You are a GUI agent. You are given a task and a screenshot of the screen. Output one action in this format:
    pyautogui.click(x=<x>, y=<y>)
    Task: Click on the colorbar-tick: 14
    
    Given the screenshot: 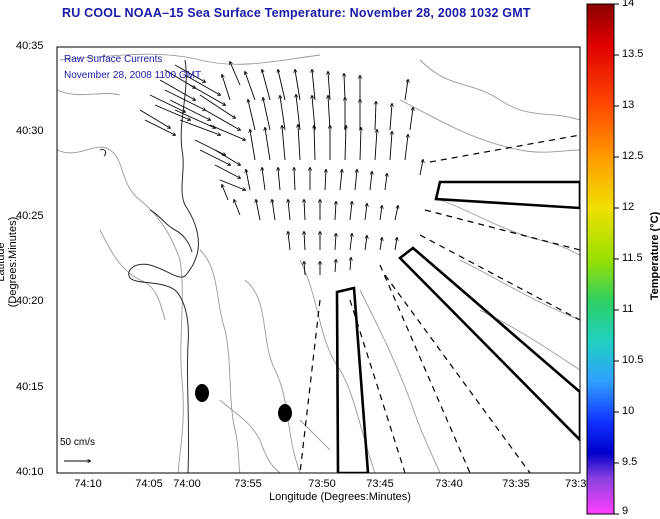 What is the action you would take?
    pyautogui.click(x=628, y=4)
    